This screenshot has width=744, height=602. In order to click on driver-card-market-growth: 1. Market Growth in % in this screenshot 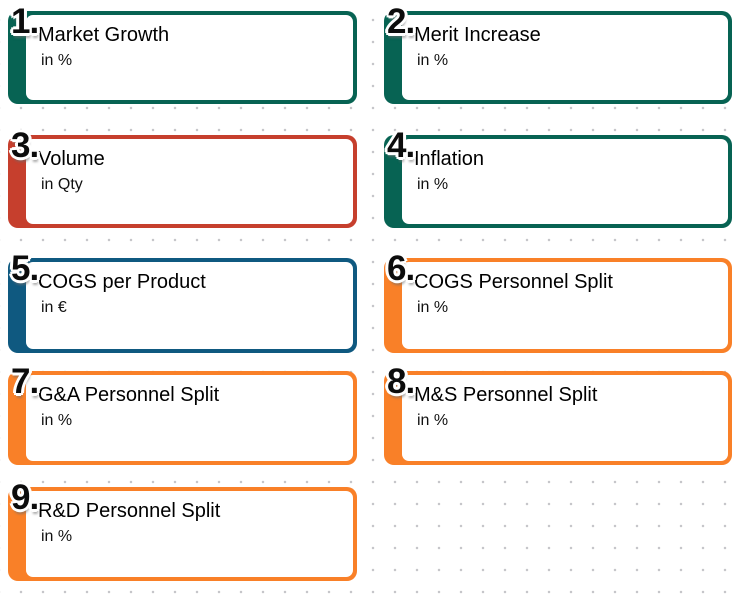, I will do `click(182, 54)`.